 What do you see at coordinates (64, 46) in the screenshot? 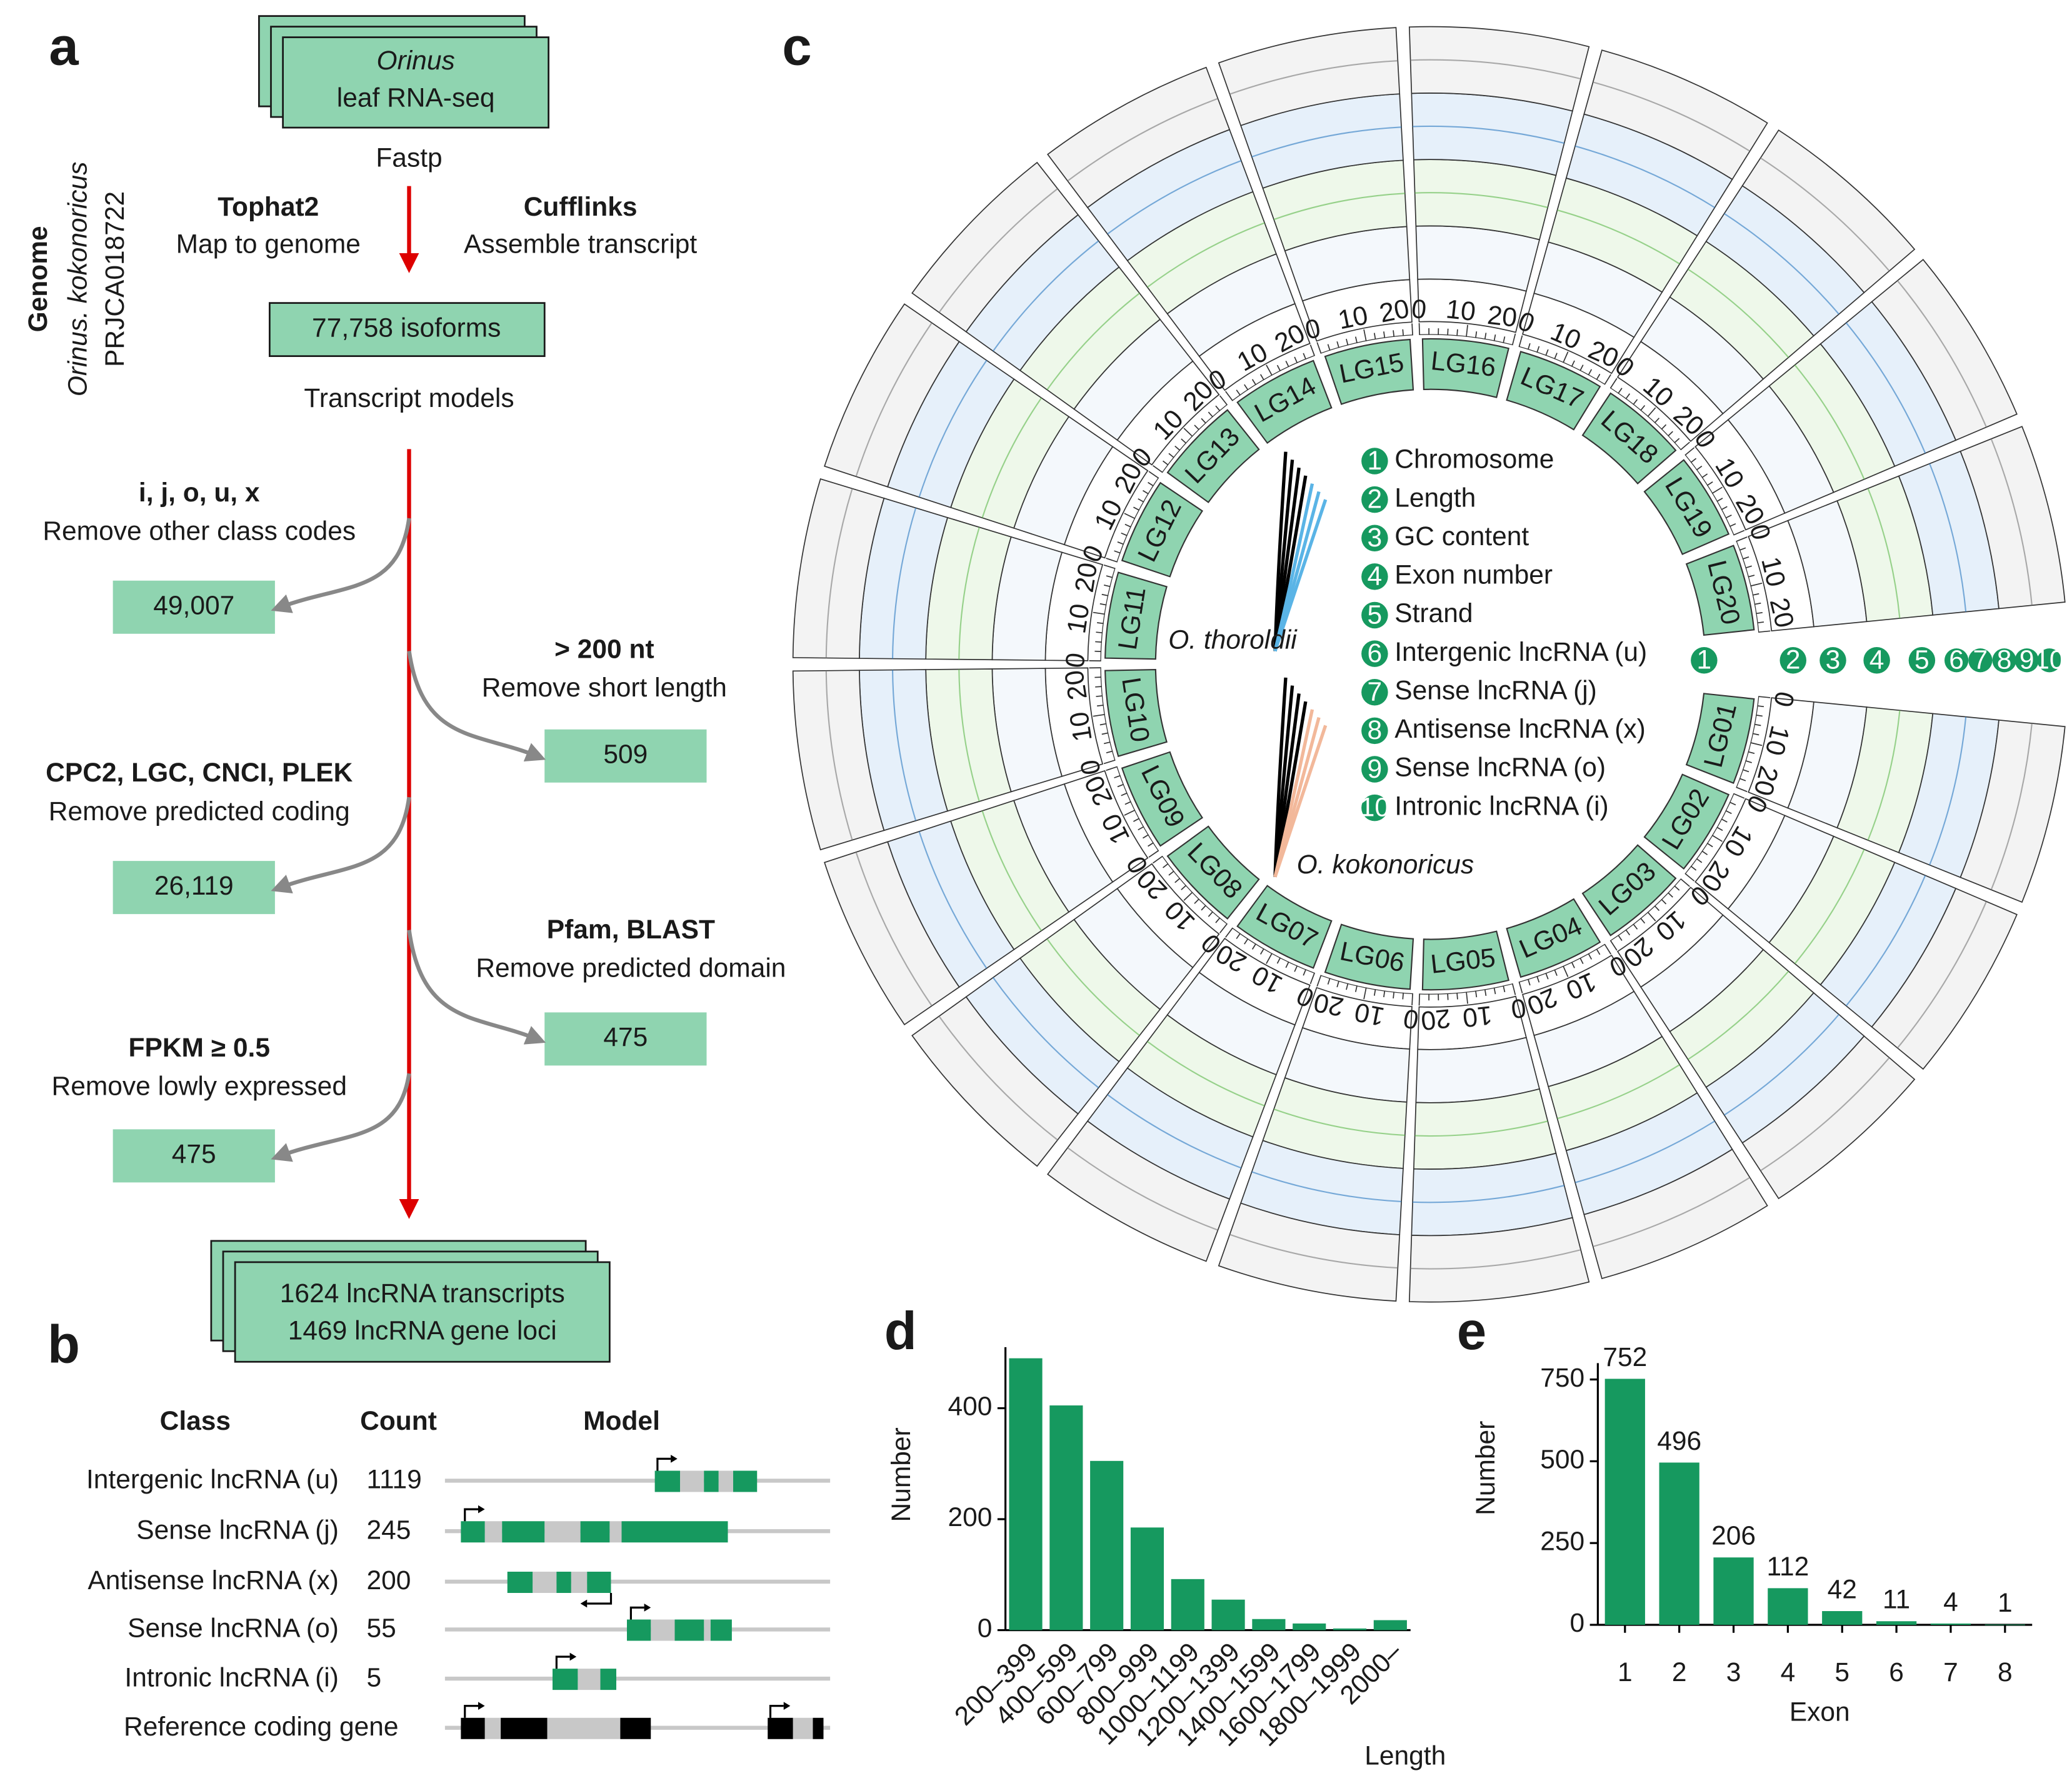
I see `panel-label: a` at bounding box center [64, 46].